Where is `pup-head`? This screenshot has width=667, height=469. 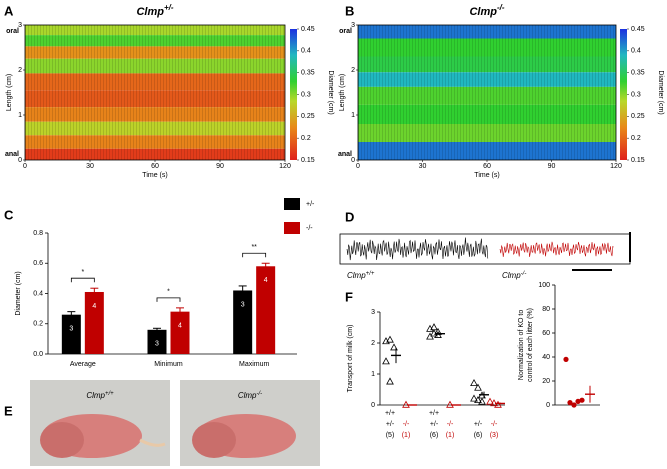 pup-head is located at coordinates (62, 440).